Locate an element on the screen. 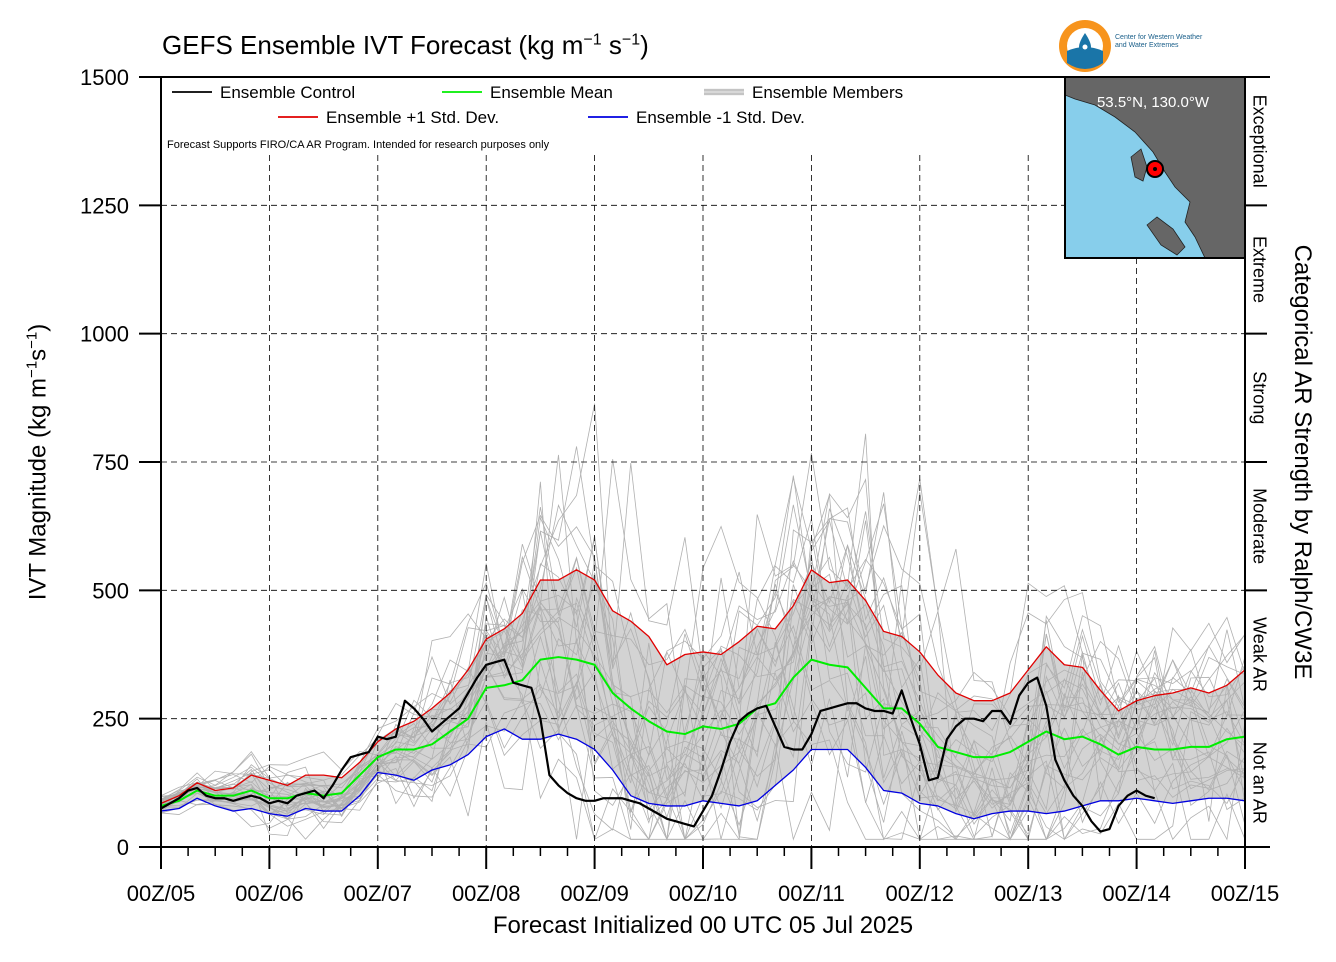 This screenshot has height=962, width=1336. category-label: Moderate is located at coordinates (1259, 526).